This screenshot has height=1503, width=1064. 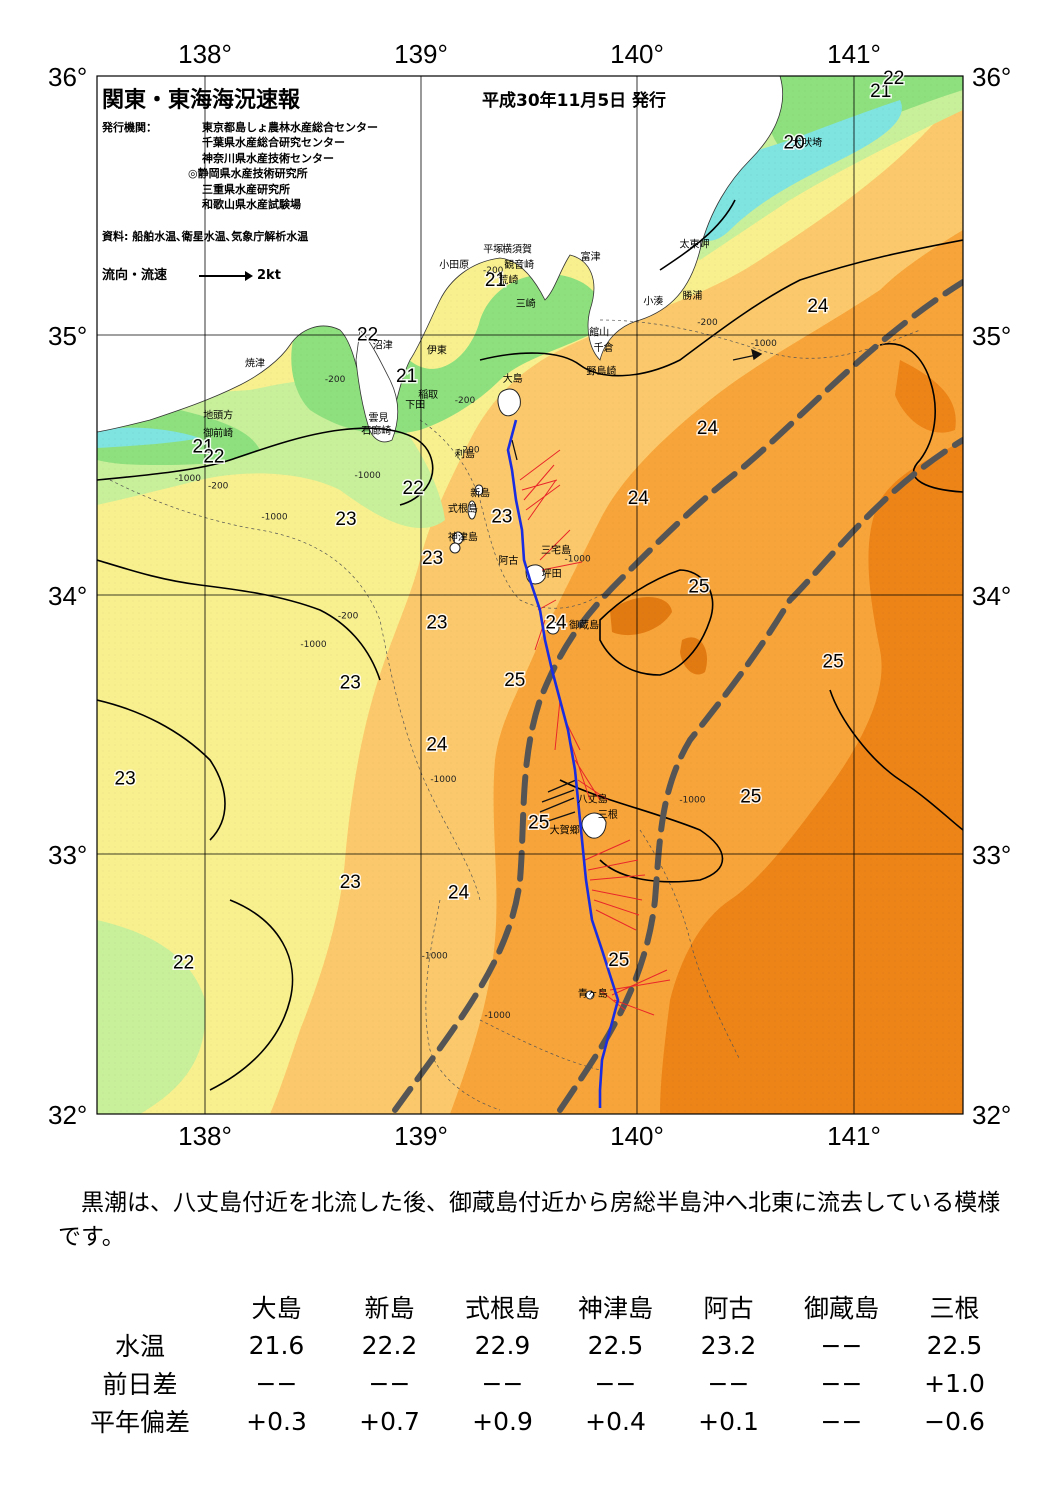 I want to click on lat-label: 36°, so click(x=67, y=77).